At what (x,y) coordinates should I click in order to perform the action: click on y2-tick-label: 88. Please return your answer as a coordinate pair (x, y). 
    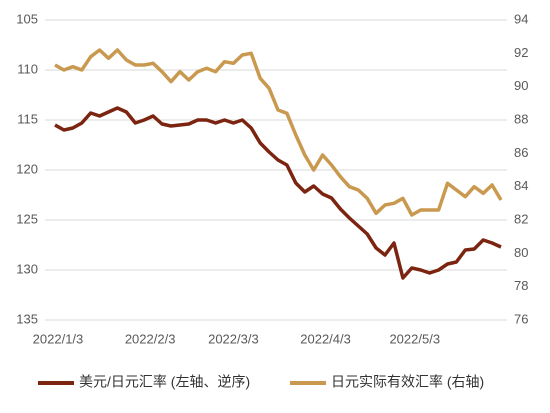
    Looking at the image, I should click on (521, 118).